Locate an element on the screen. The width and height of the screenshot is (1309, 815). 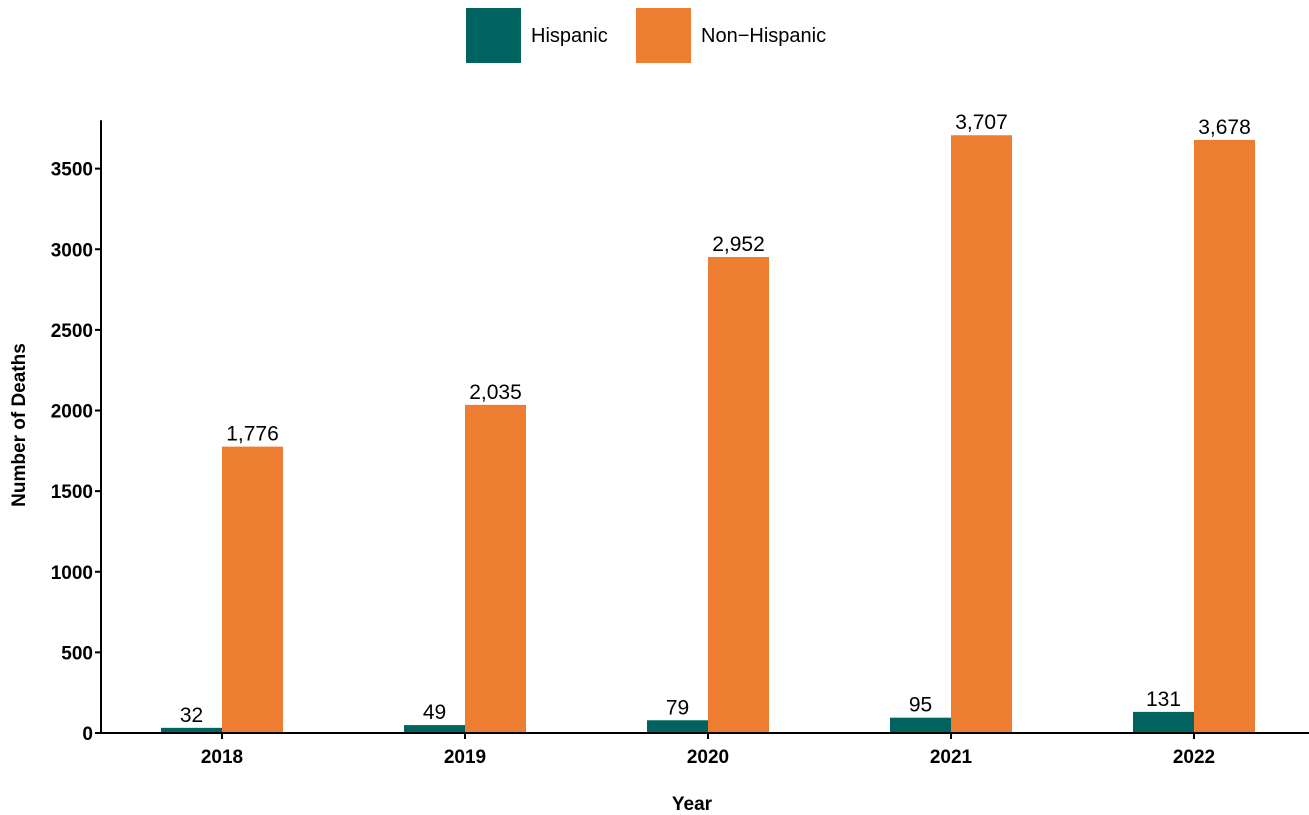
y-axis-title: Number of Deaths is located at coordinates (19, 425).